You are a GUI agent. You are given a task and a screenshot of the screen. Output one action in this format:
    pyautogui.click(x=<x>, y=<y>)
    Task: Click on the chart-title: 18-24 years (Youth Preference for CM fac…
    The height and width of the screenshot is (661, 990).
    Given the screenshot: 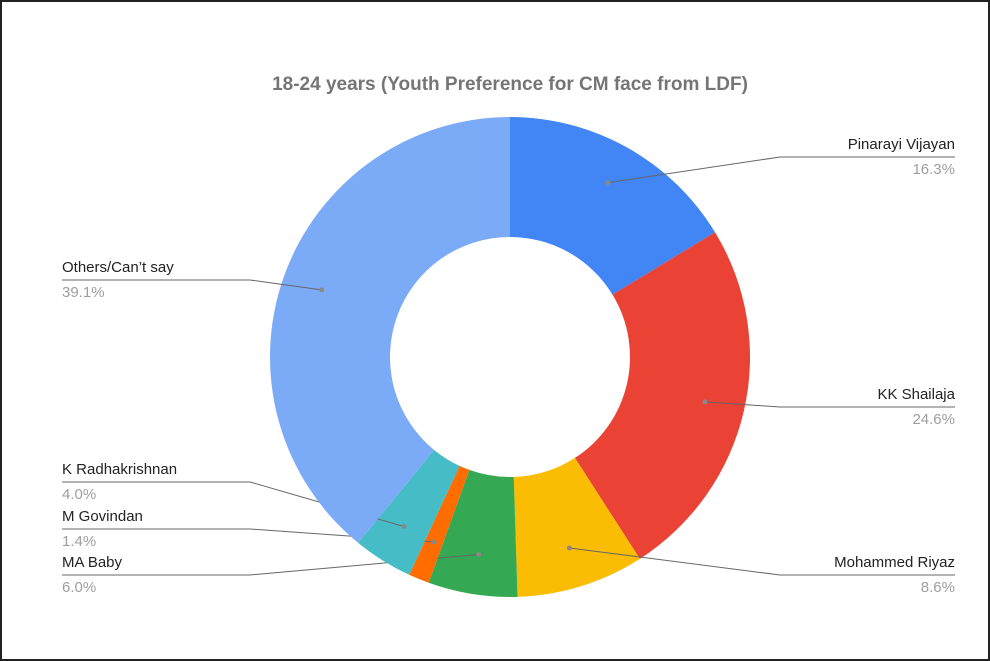 What is the action you would take?
    pyautogui.click(x=510, y=84)
    